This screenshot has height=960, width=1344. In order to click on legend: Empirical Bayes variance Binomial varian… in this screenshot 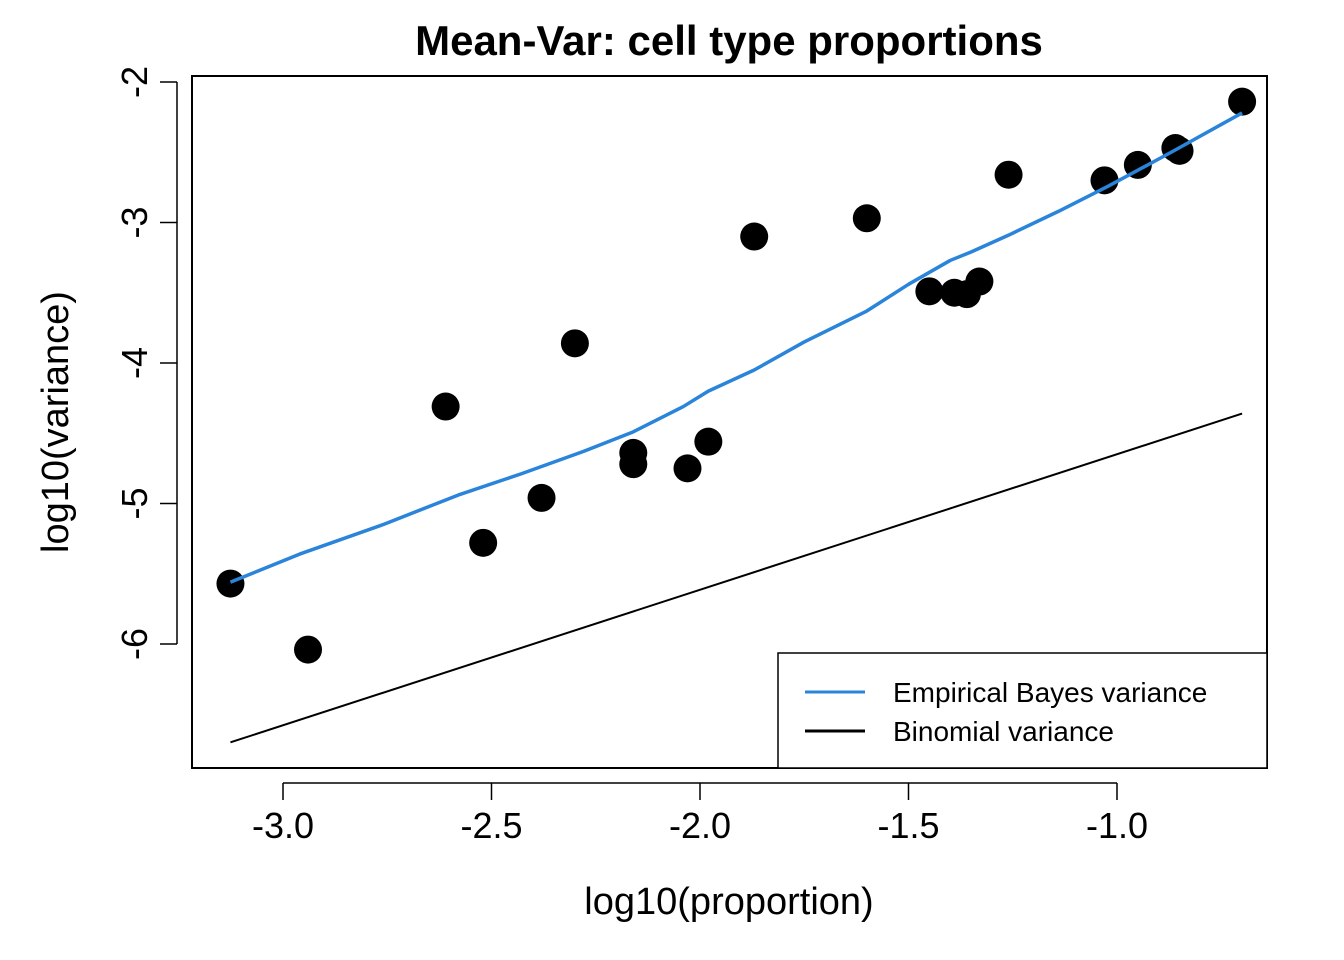, I will do `click(1022, 710)`.